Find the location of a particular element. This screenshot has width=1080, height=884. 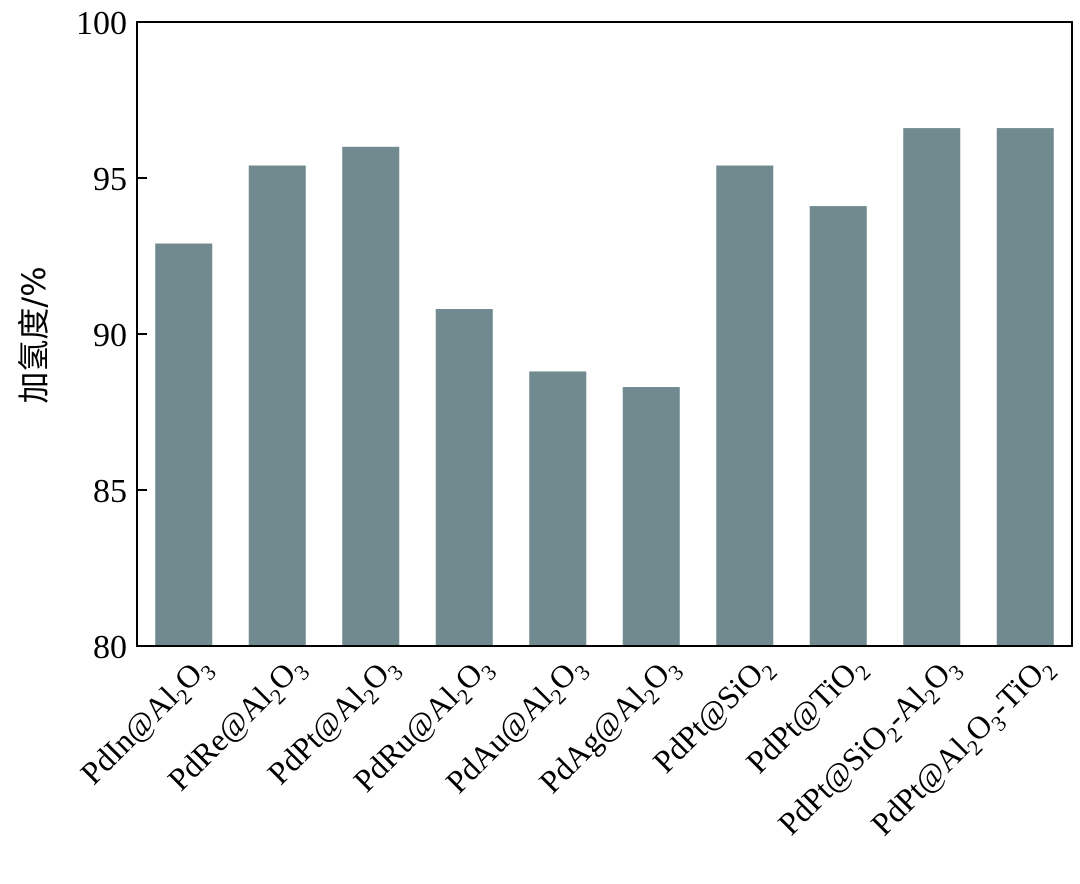

y-tick-label-4: 100 is located at coordinates (101, 23).